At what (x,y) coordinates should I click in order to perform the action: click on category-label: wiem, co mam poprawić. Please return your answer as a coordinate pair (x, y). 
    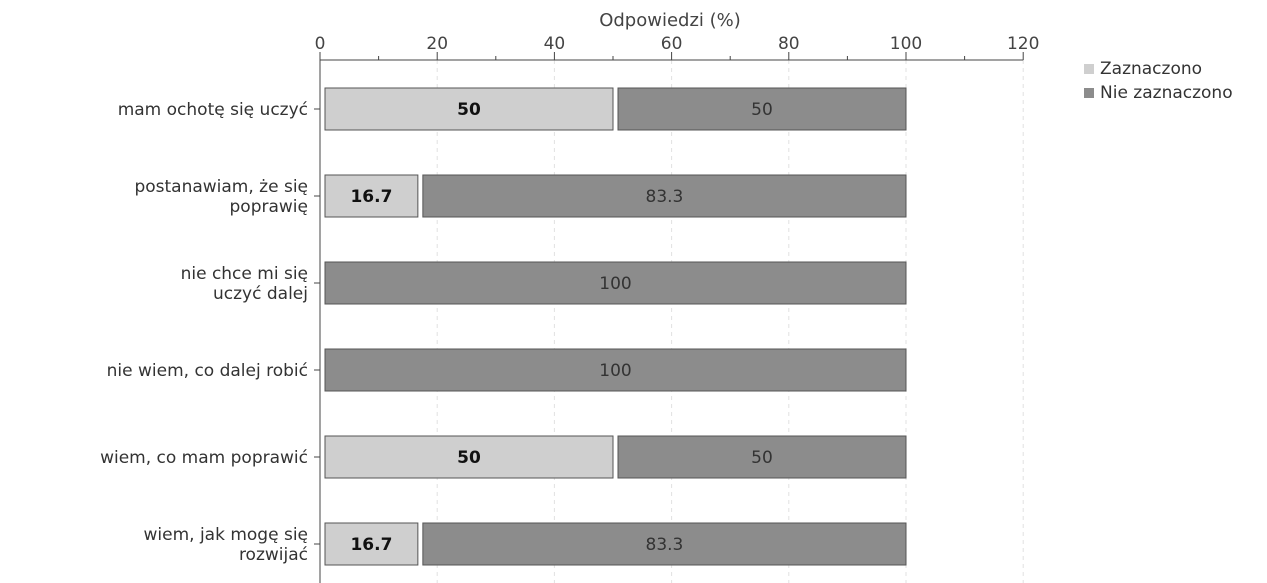
    Looking at the image, I should click on (204, 458).